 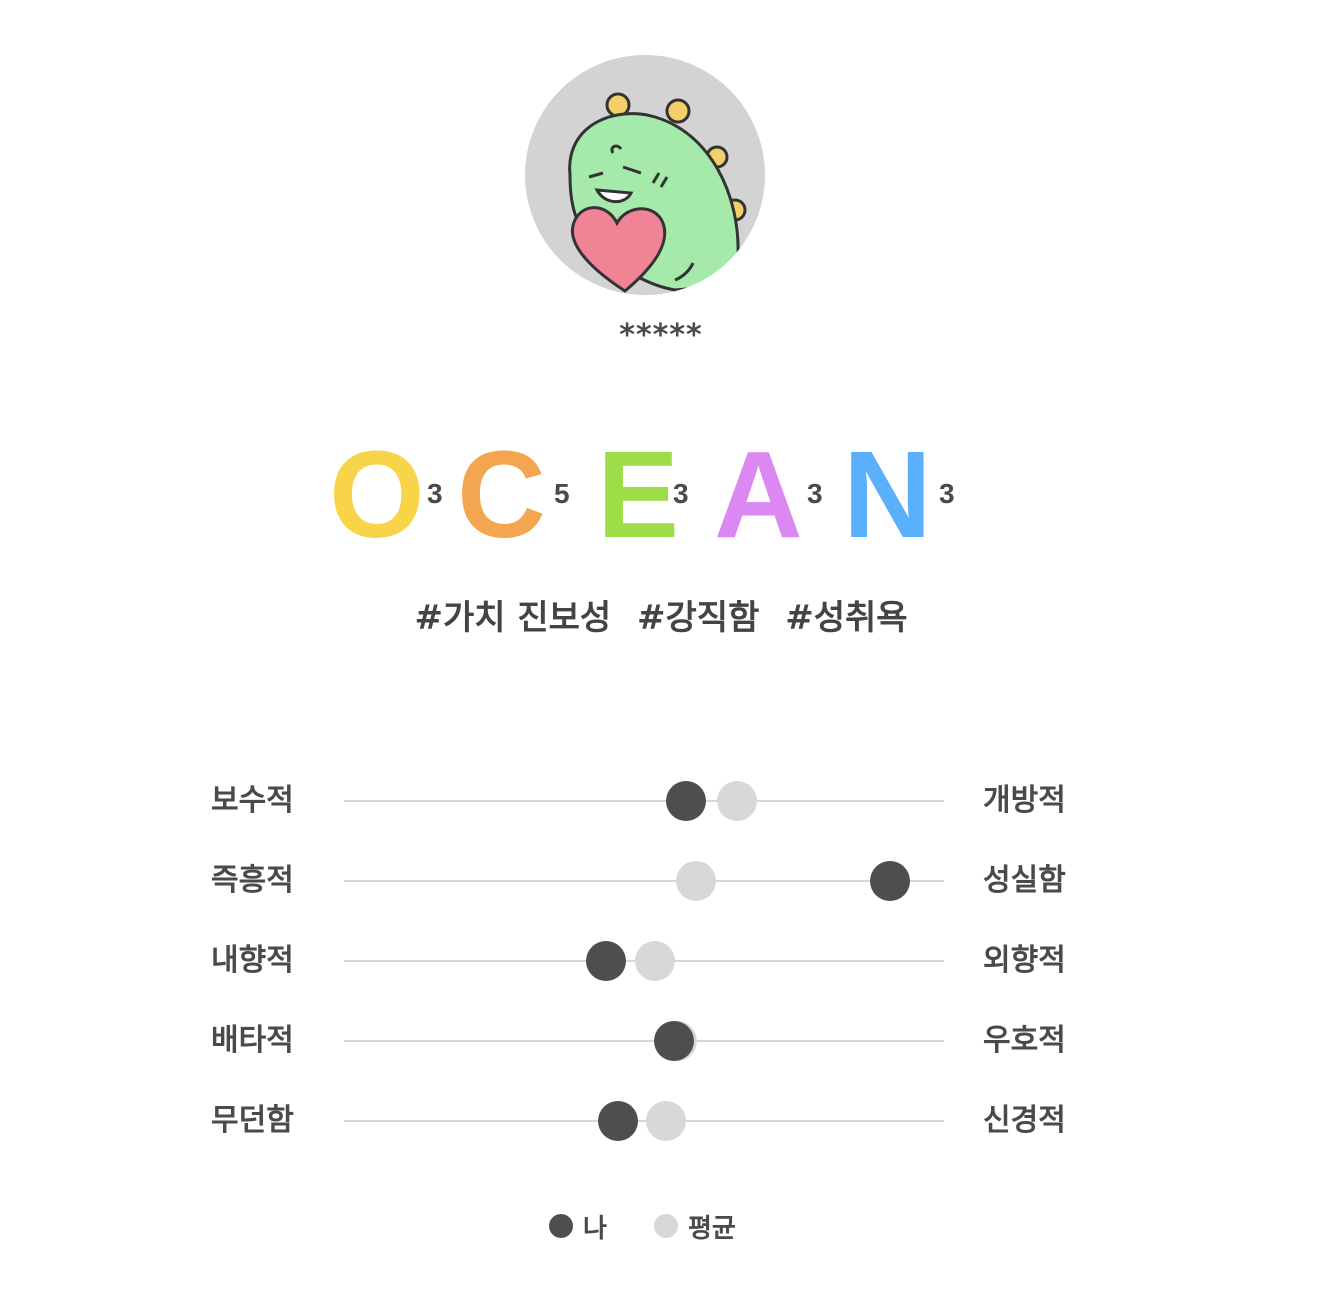 What do you see at coordinates (252, 1040) in the screenshot?
I see `trait-left-label: 배타적` at bounding box center [252, 1040].